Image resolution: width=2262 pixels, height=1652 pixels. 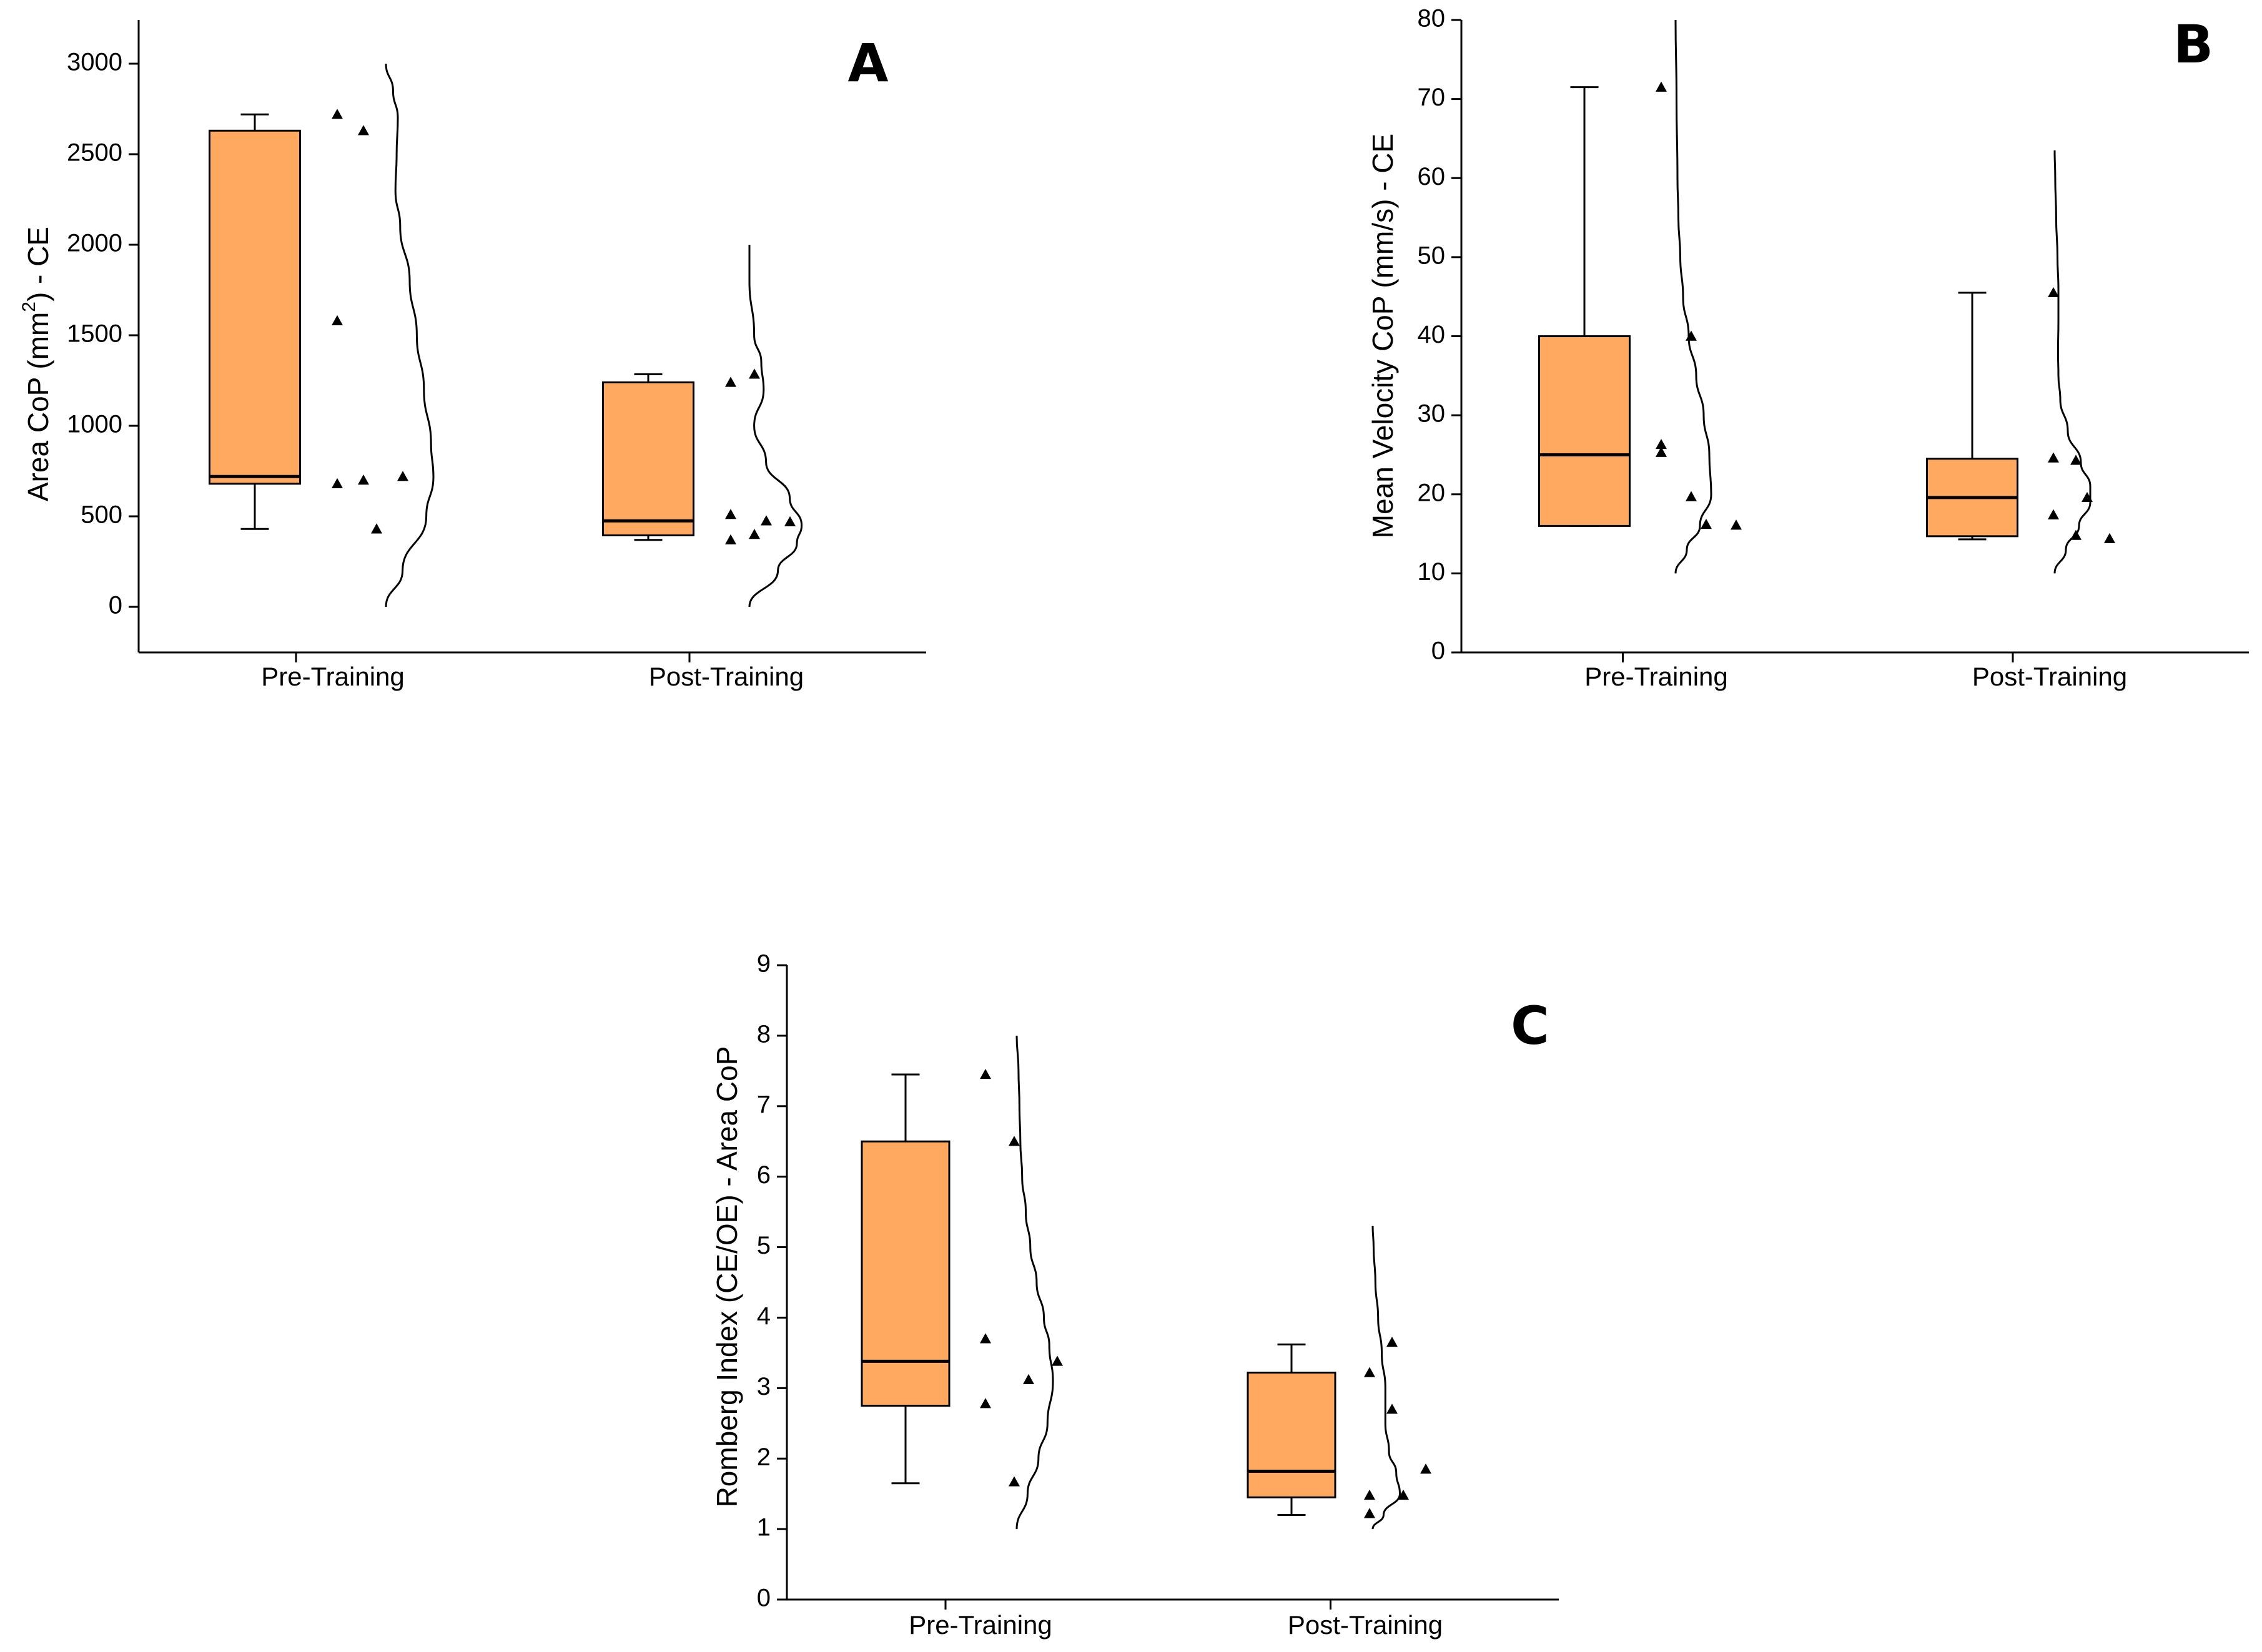 What do you see at coordinates (1432, 255) in the screenshot?
I see `panel-b-y-tick-label: 50` at bounding box center [1432, 255].